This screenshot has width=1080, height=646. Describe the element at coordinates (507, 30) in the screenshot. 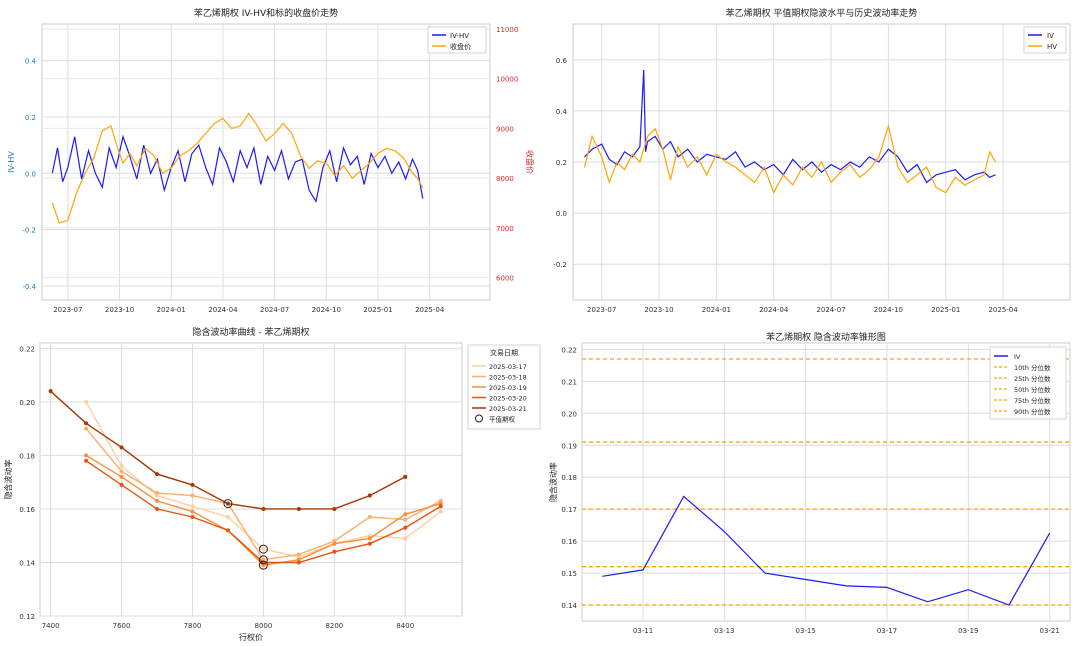

I see `y2-tick-label: 11000` at that location.